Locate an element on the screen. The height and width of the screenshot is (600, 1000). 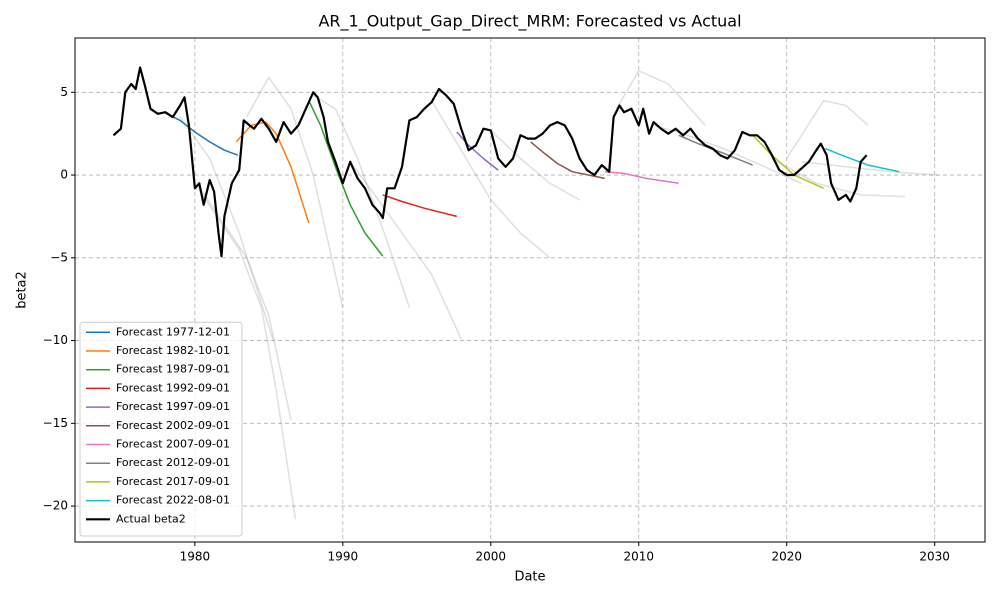
y-tick-label: −10 is located at coordinates (55, 340).